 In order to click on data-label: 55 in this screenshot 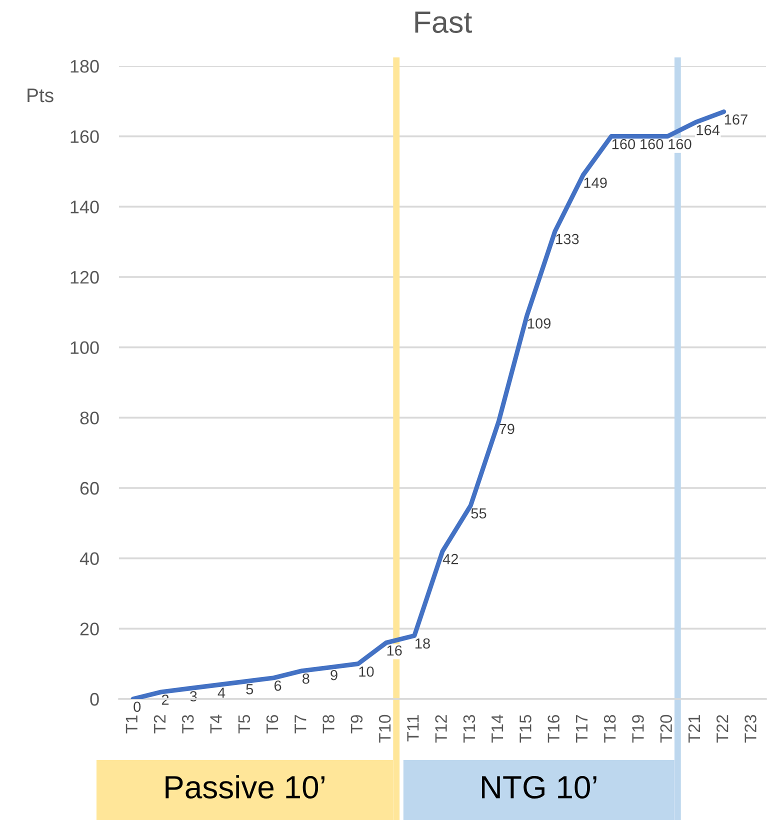, I will do `click(478, 513)`.